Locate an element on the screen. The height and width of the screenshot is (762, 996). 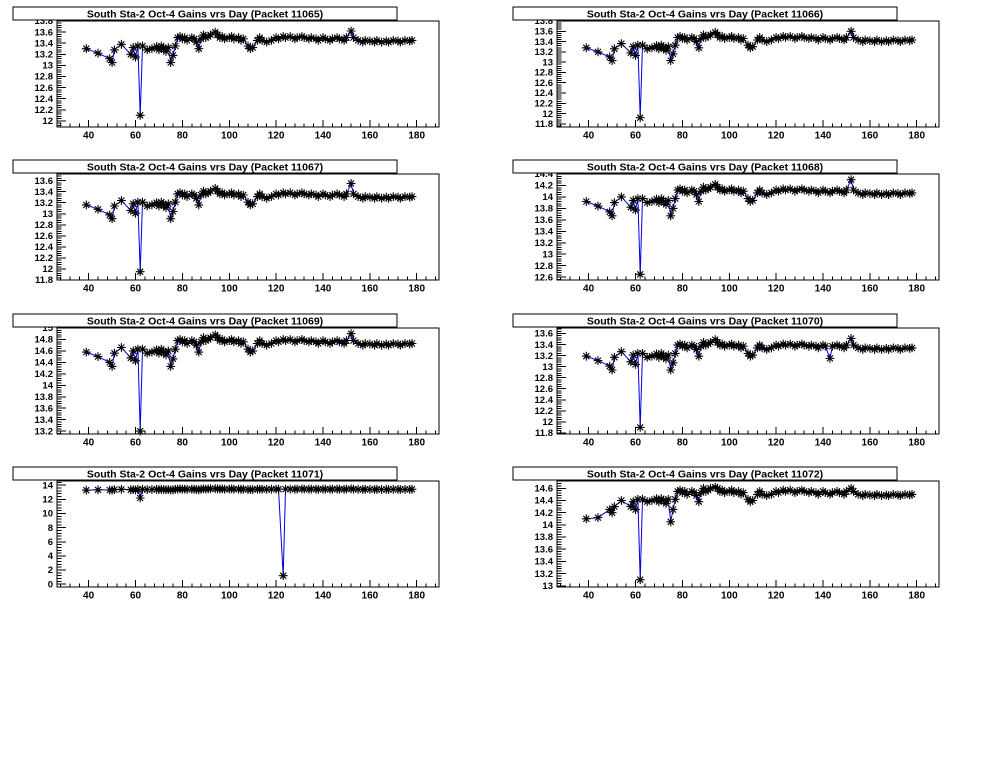
y-tick-label: 14.8 is located at coordinates (44, 340).